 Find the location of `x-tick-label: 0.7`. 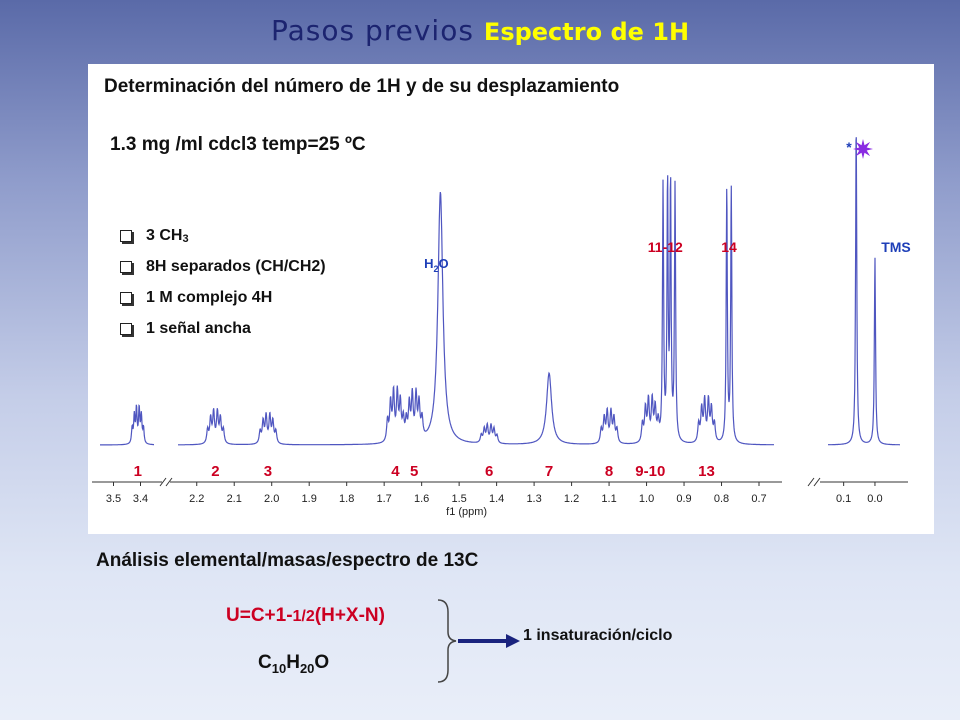

x-tick-label: 0.7 is located at coordinates (758, 499).